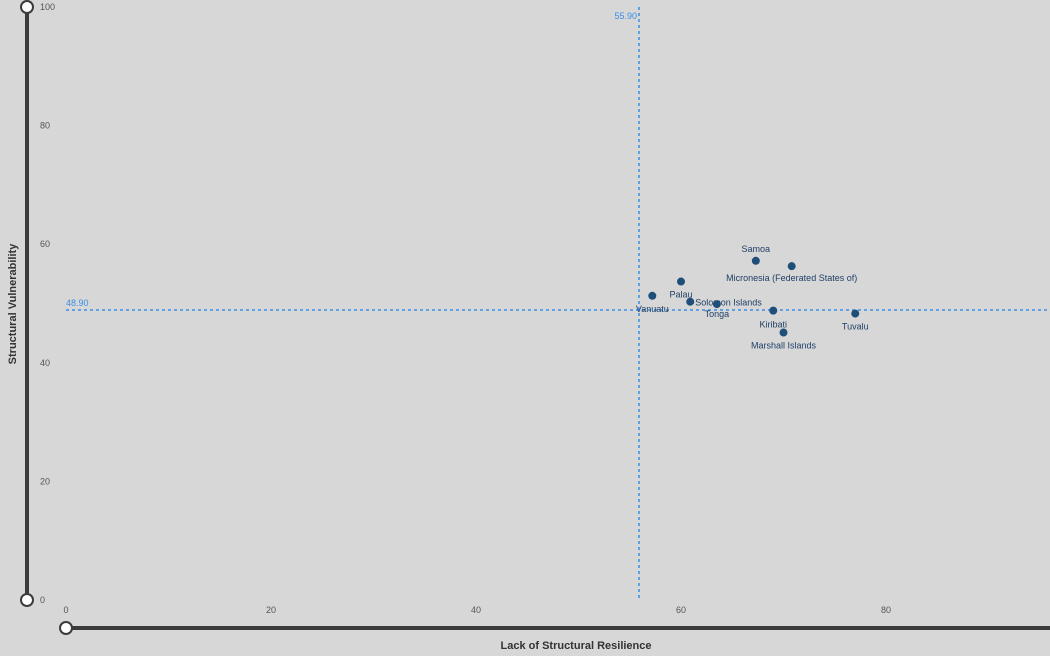 This screenshot has width=1050, height=656. Describe the element at coordinates (66, 628) in the screenshot. I see `x-axis-slider-handle-left` at that location.